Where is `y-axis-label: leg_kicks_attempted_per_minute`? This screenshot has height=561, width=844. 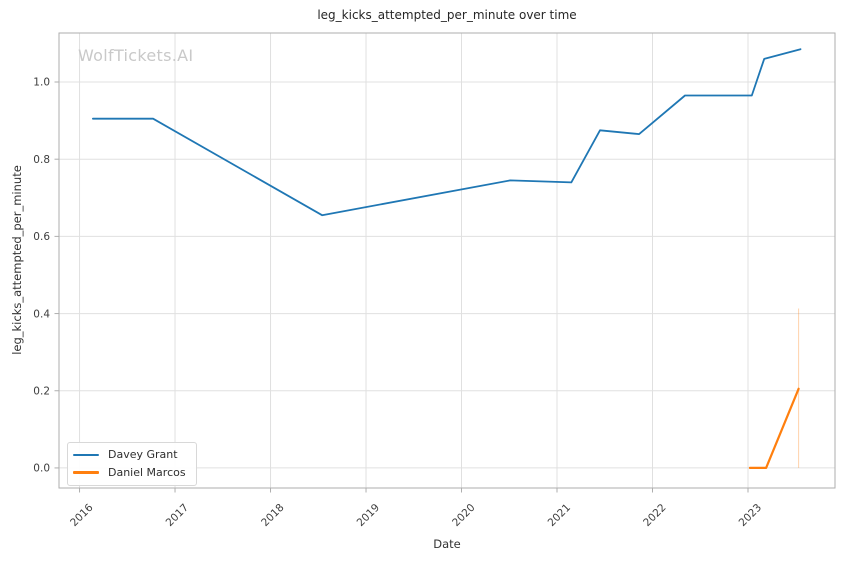 y-axis-label: leg_kicks_attempted_per_minute is located at coordinates (17, 260).